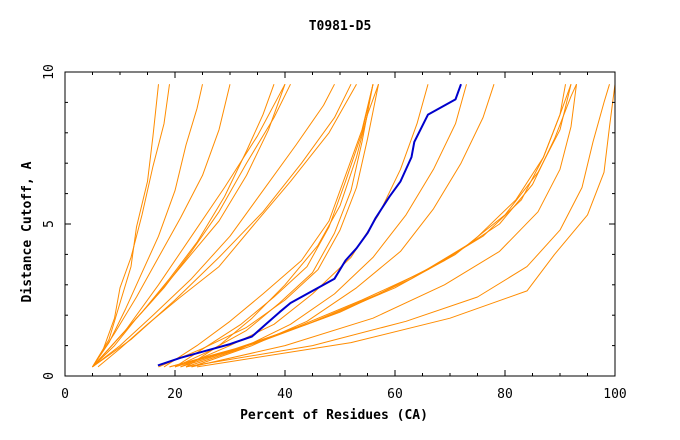  What do you see at coordinates (49, 72) in the screenshot?
I see `y-tick-label: 10` at bounding box center [49, 72].